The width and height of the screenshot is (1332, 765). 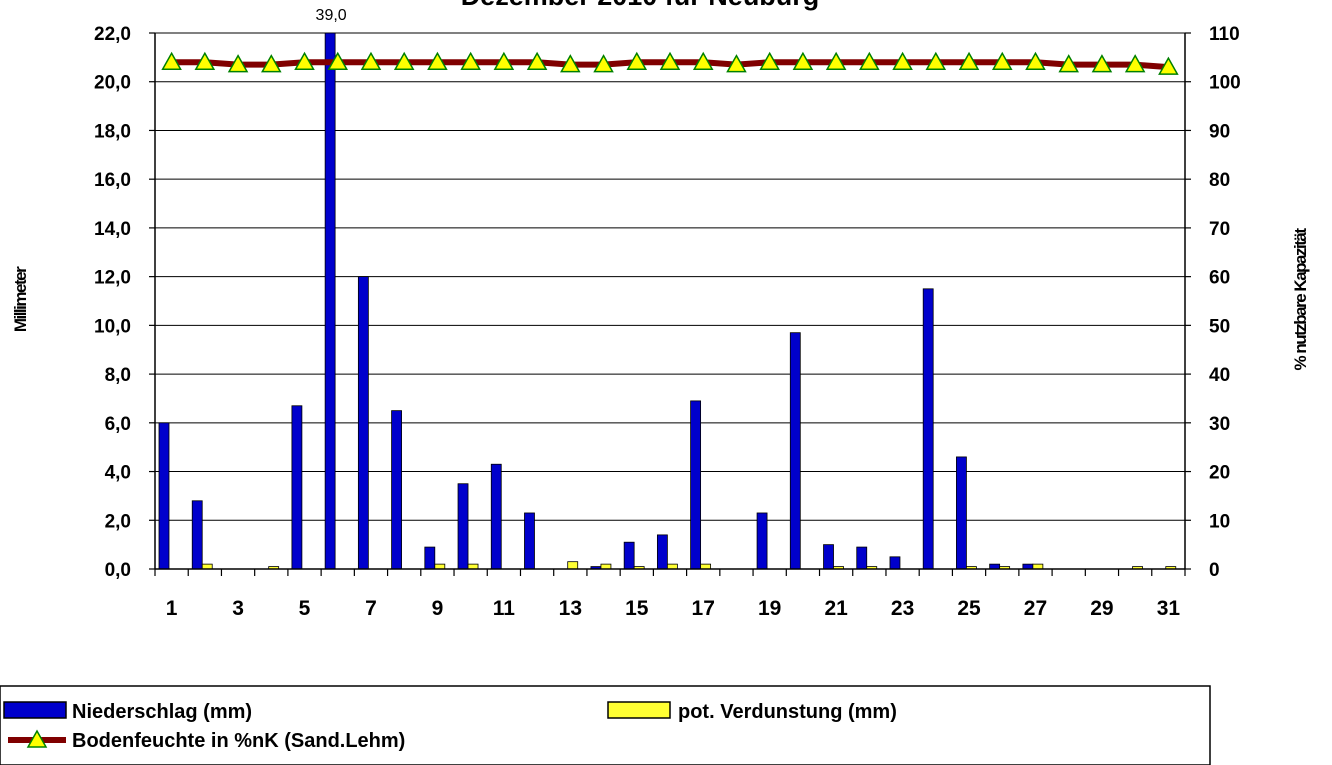 What do you see at coordinates (1300, 299) in the screenshot?
I see `y2-axis-label: % nutzbare Kapazität` at bounding box center [1300, 299].